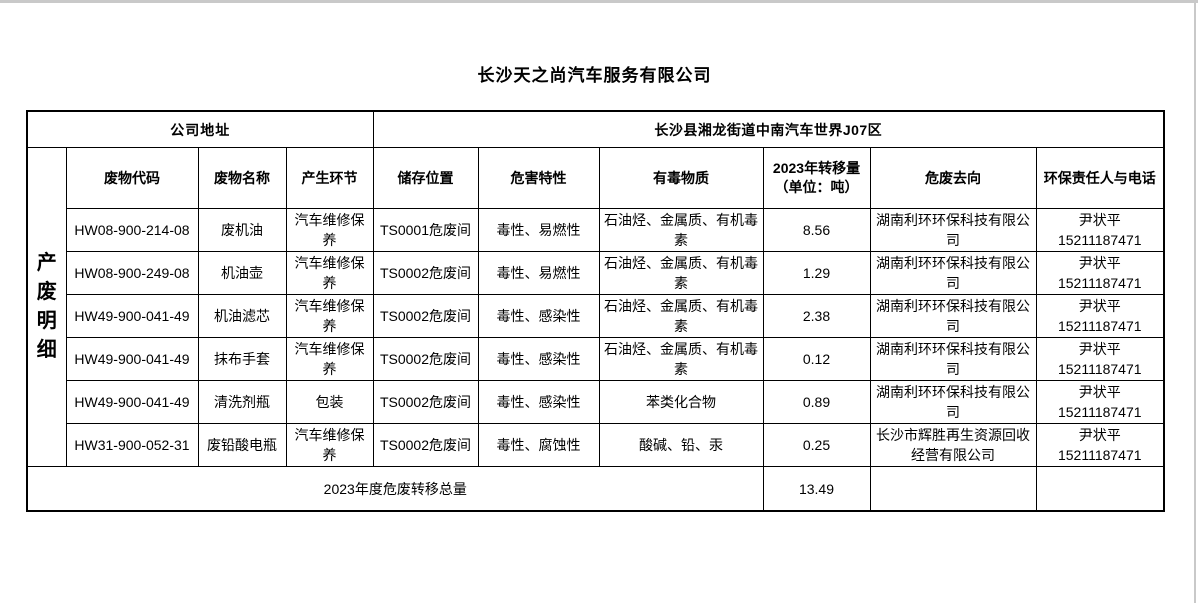  Describe the element at coordinates (816, 445) in the screenshot. I see `cell-amount: 0.25` at that location.